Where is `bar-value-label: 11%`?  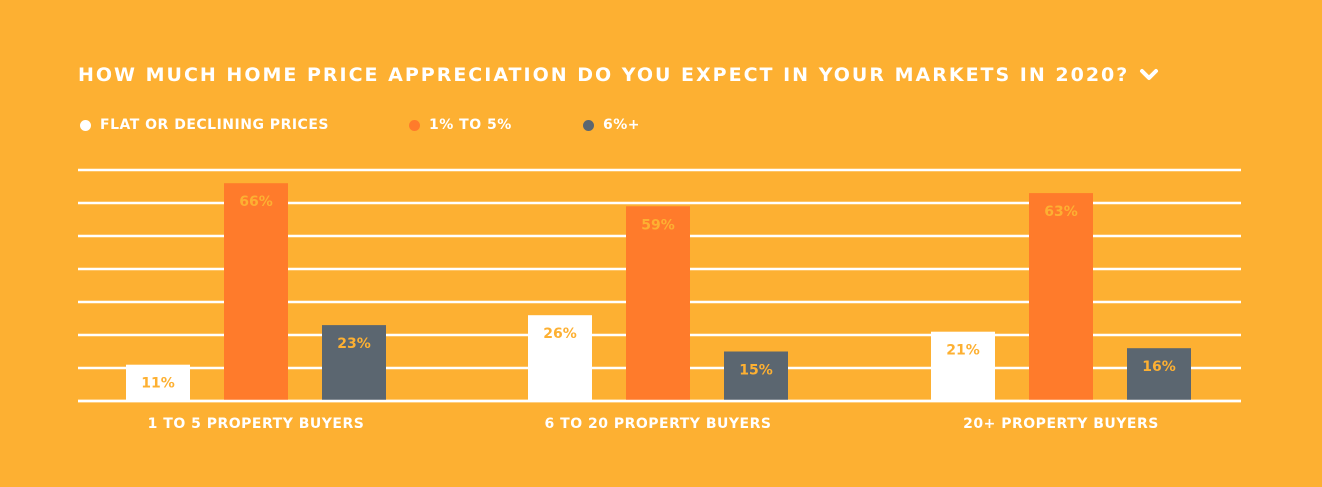 bar-value-label: 11% is located at coordinates (158, 384).